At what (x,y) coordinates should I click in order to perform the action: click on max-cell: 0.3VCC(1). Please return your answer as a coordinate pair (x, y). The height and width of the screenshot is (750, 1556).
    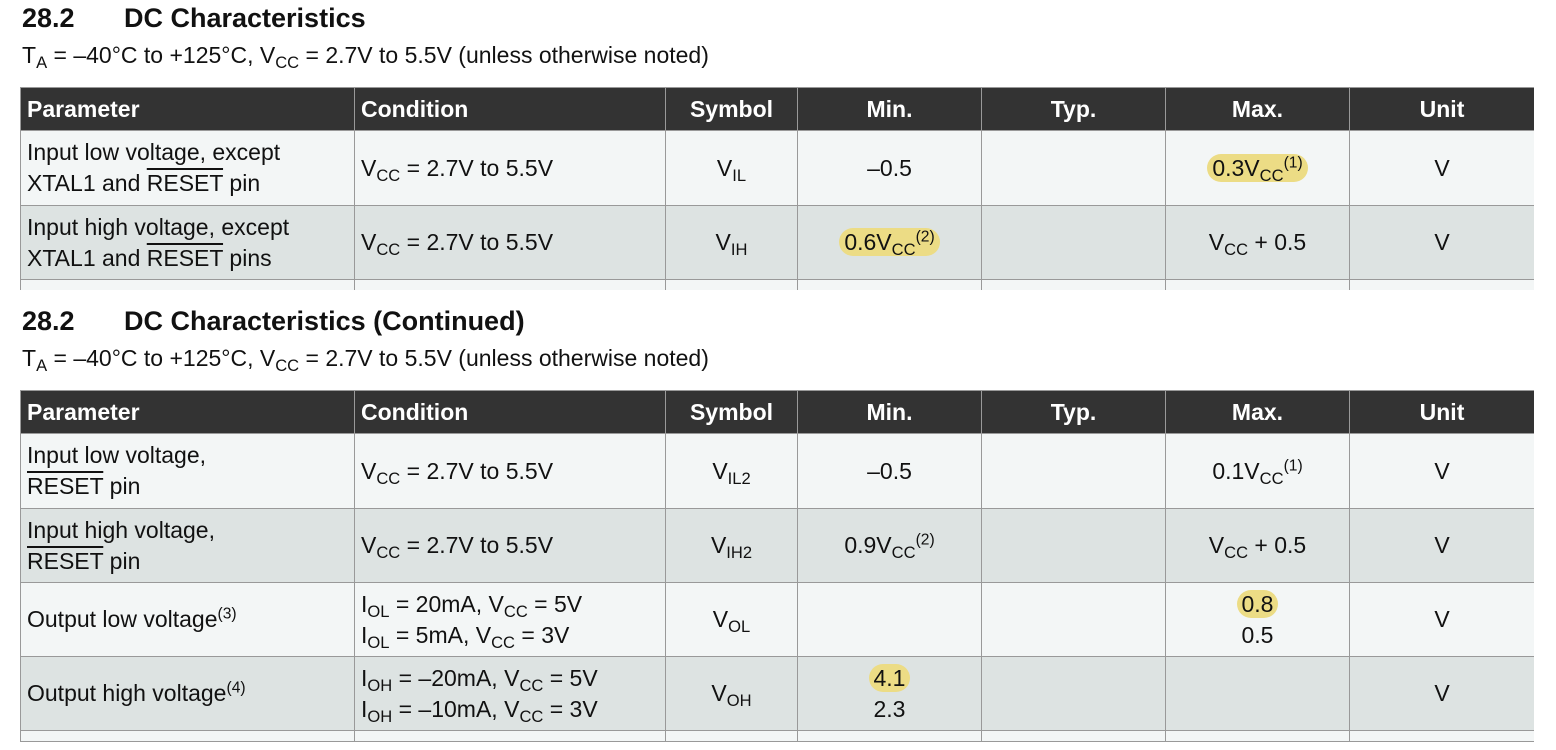
    Looking at the image, I should click on (1257, 168).